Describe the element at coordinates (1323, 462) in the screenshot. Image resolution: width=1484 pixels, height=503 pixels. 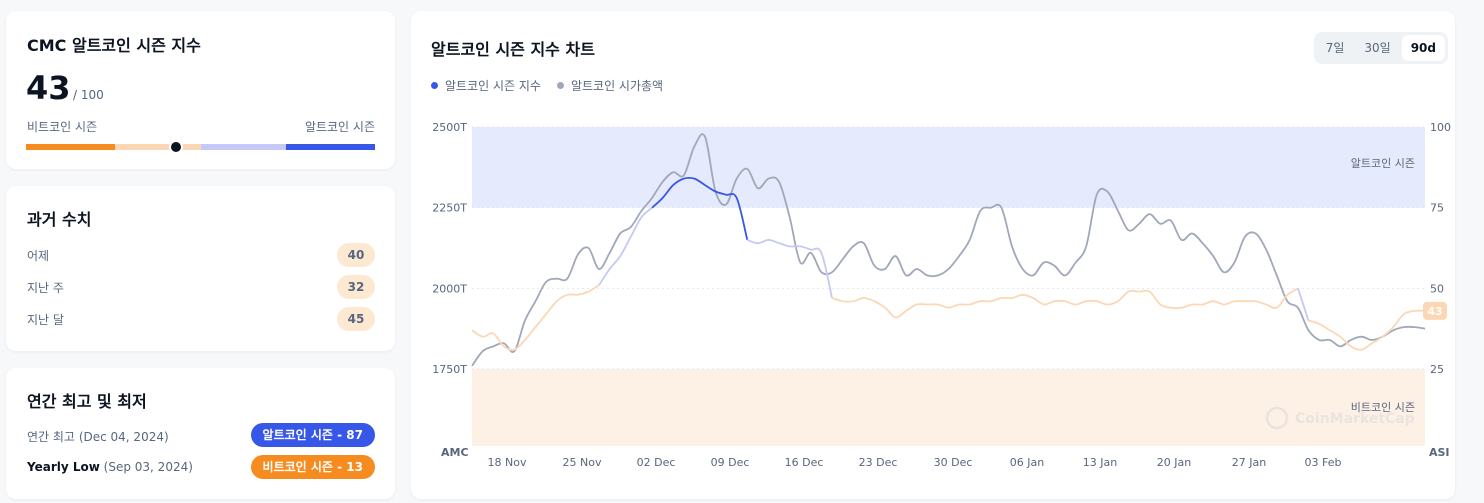
I see `x-tick-label: 03 Feb` at that location.